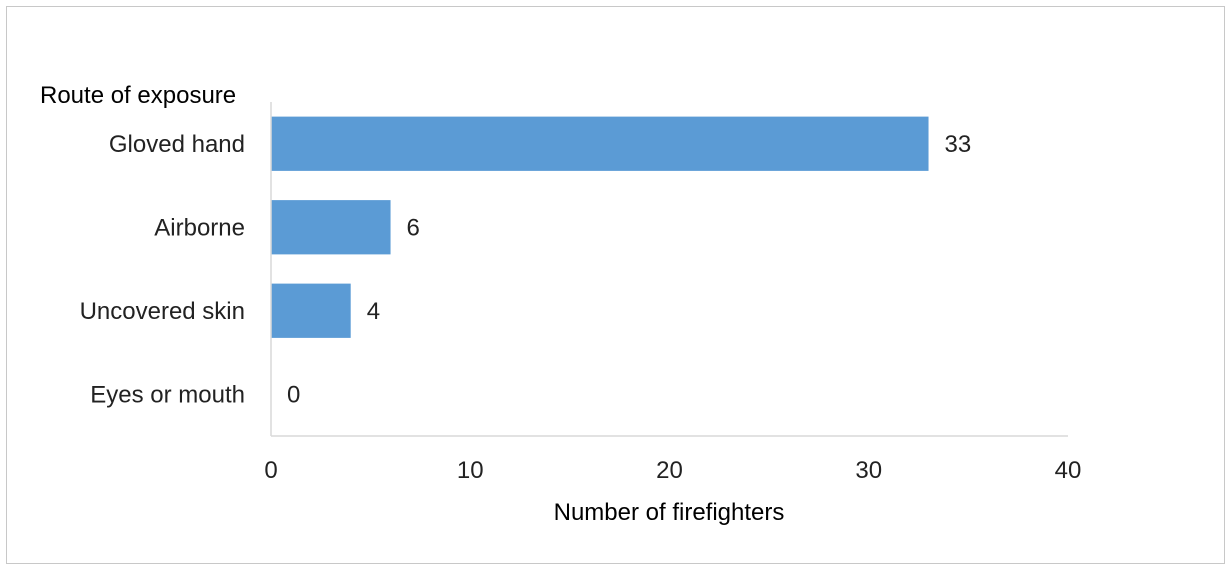 This screenshot has height=570, width=1231. What do you see at coordinates (868, 470) in the screenshot?
I see `x-tick-label: 30` at bounding box center [868, 470].